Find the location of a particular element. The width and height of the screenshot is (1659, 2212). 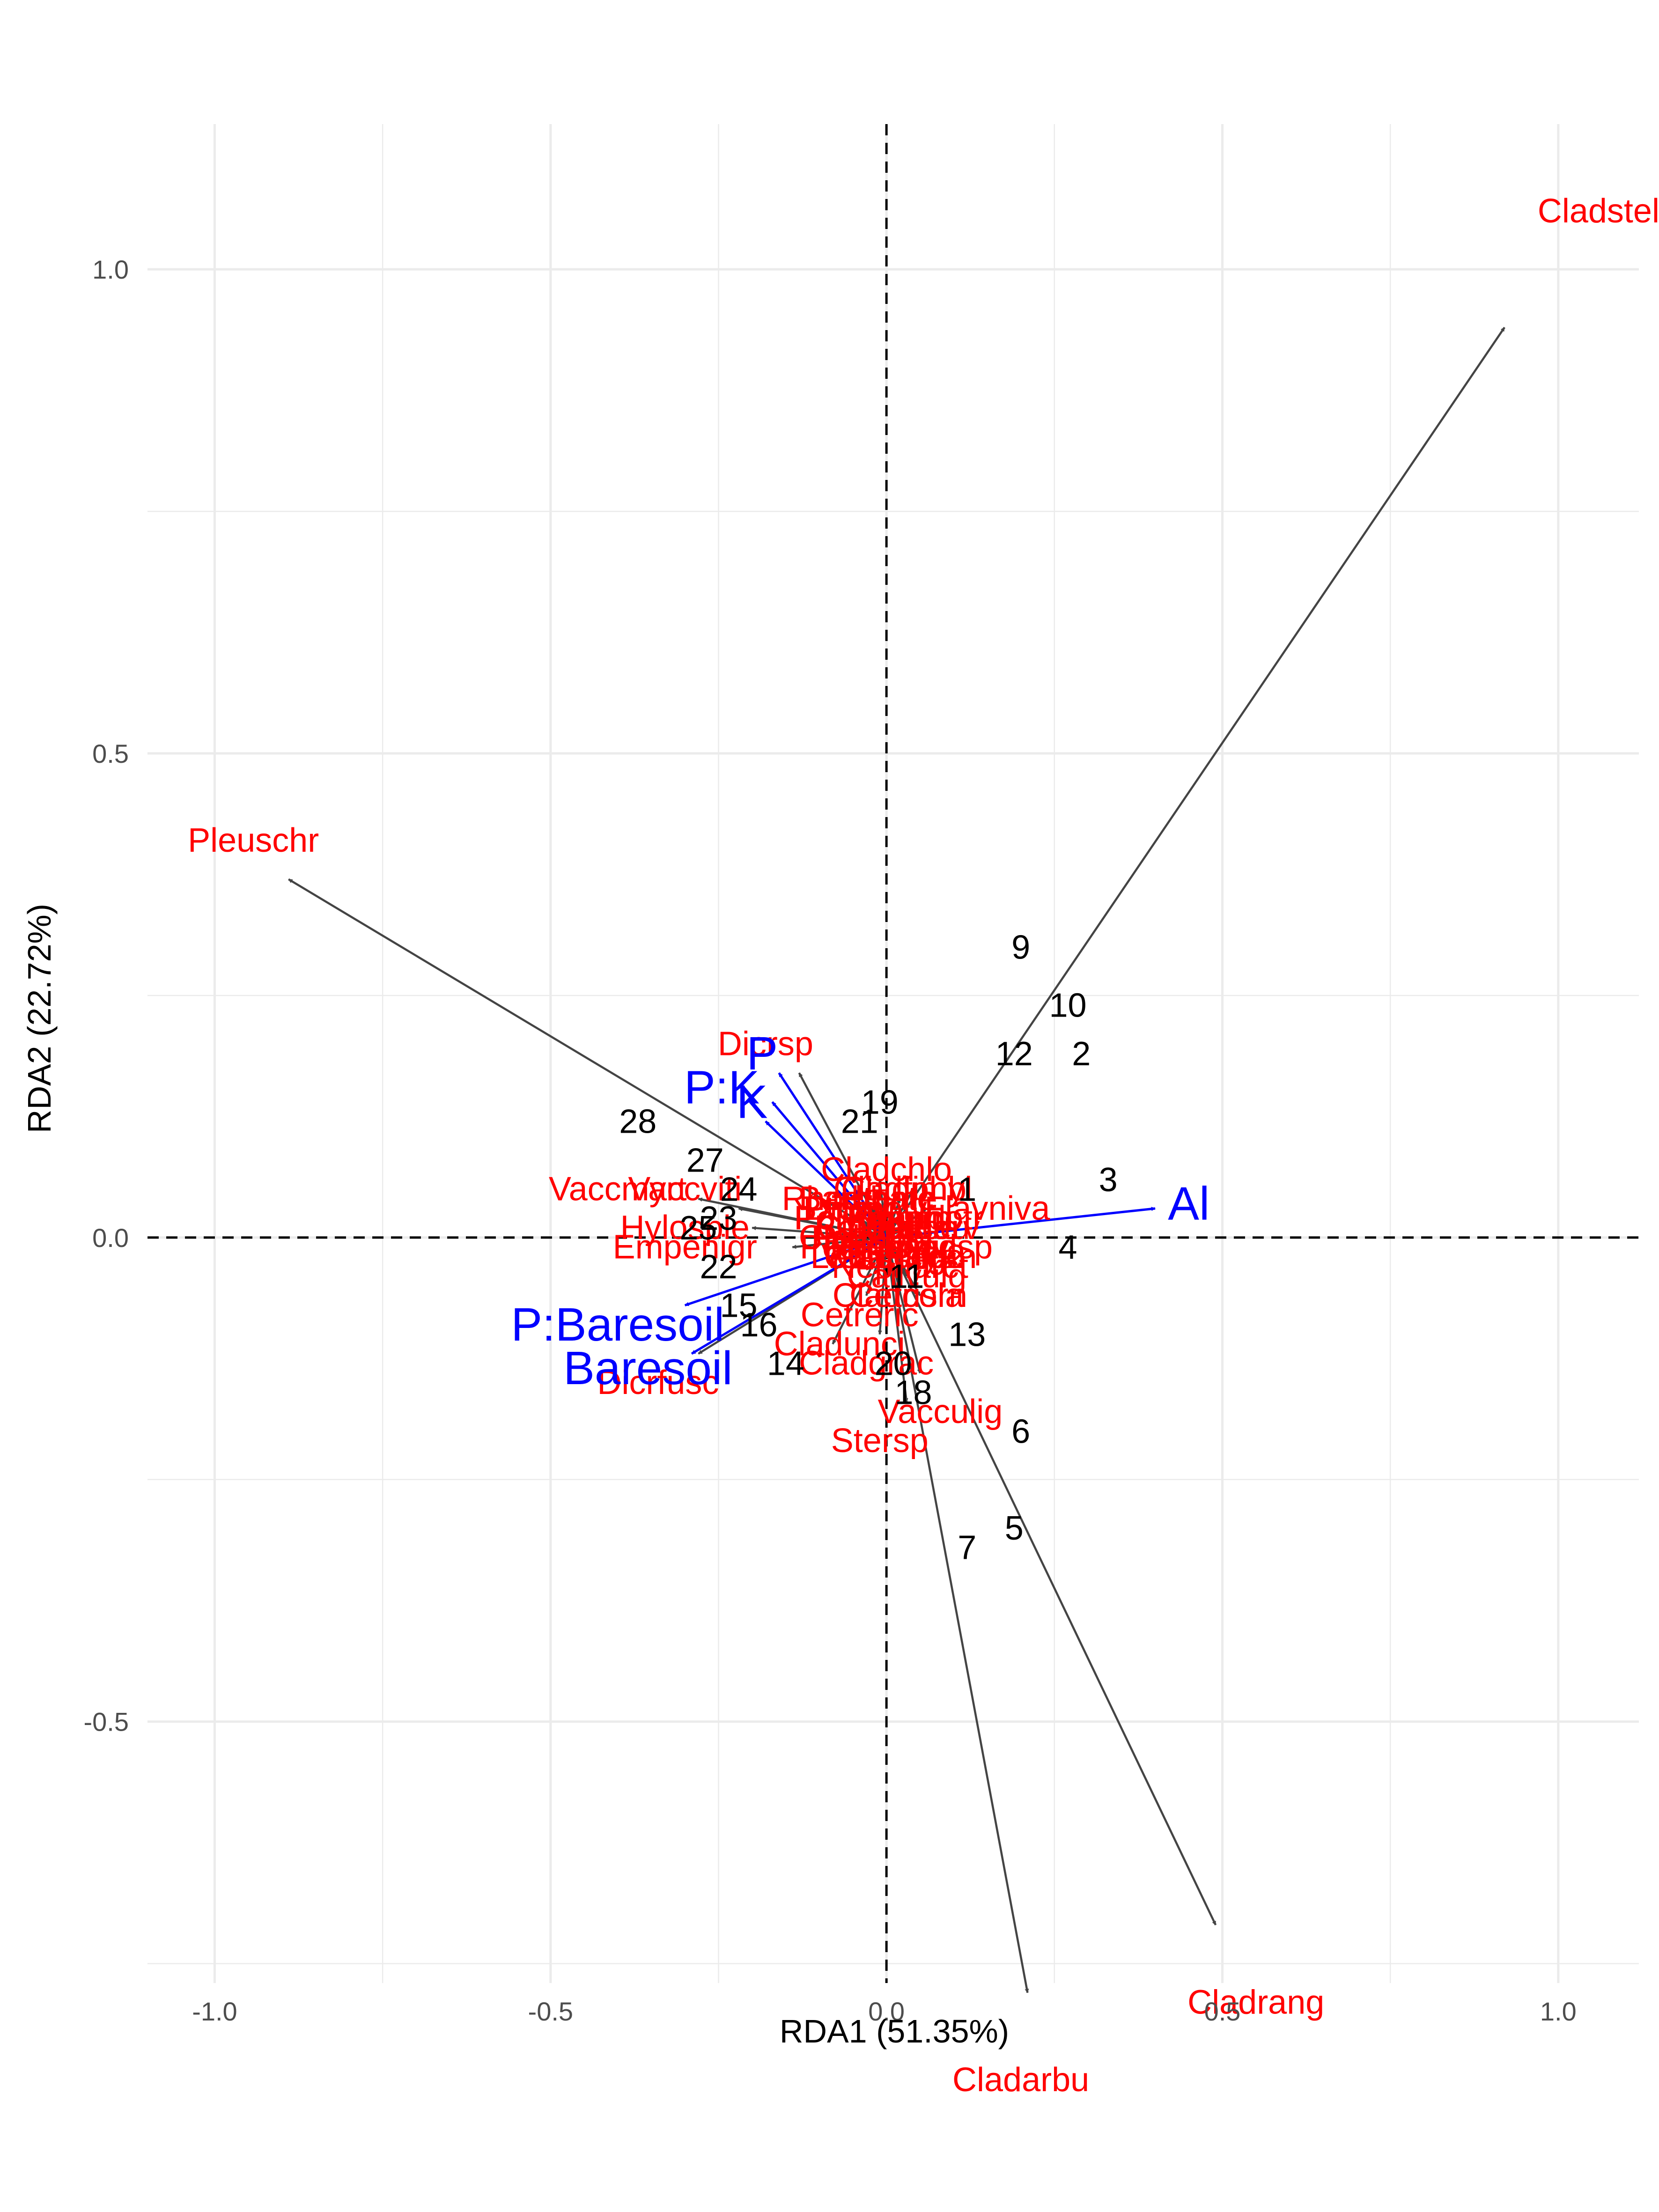

species-label: Dicrfusc is located at coordinates (658, 1383).